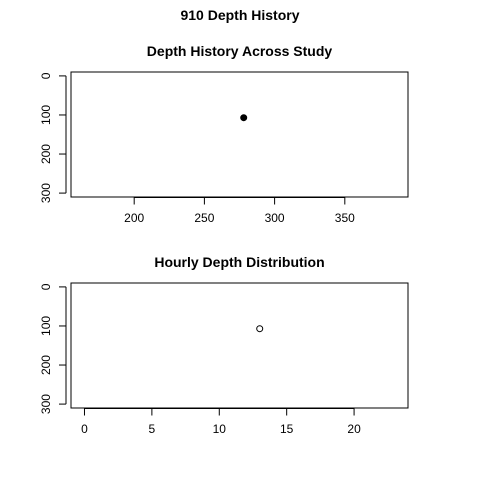 The width and height of the screenshot is (480, 480). What do you see at coordinates (204, 218) in the screenshot?
I see `x-tick-label: 250` at bounding box center [204, 218].